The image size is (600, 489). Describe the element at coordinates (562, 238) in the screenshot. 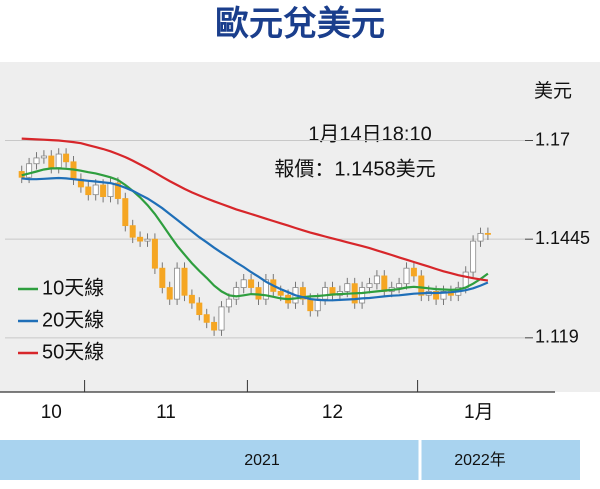

I see `y-tick-label: 1.1445` at that location.